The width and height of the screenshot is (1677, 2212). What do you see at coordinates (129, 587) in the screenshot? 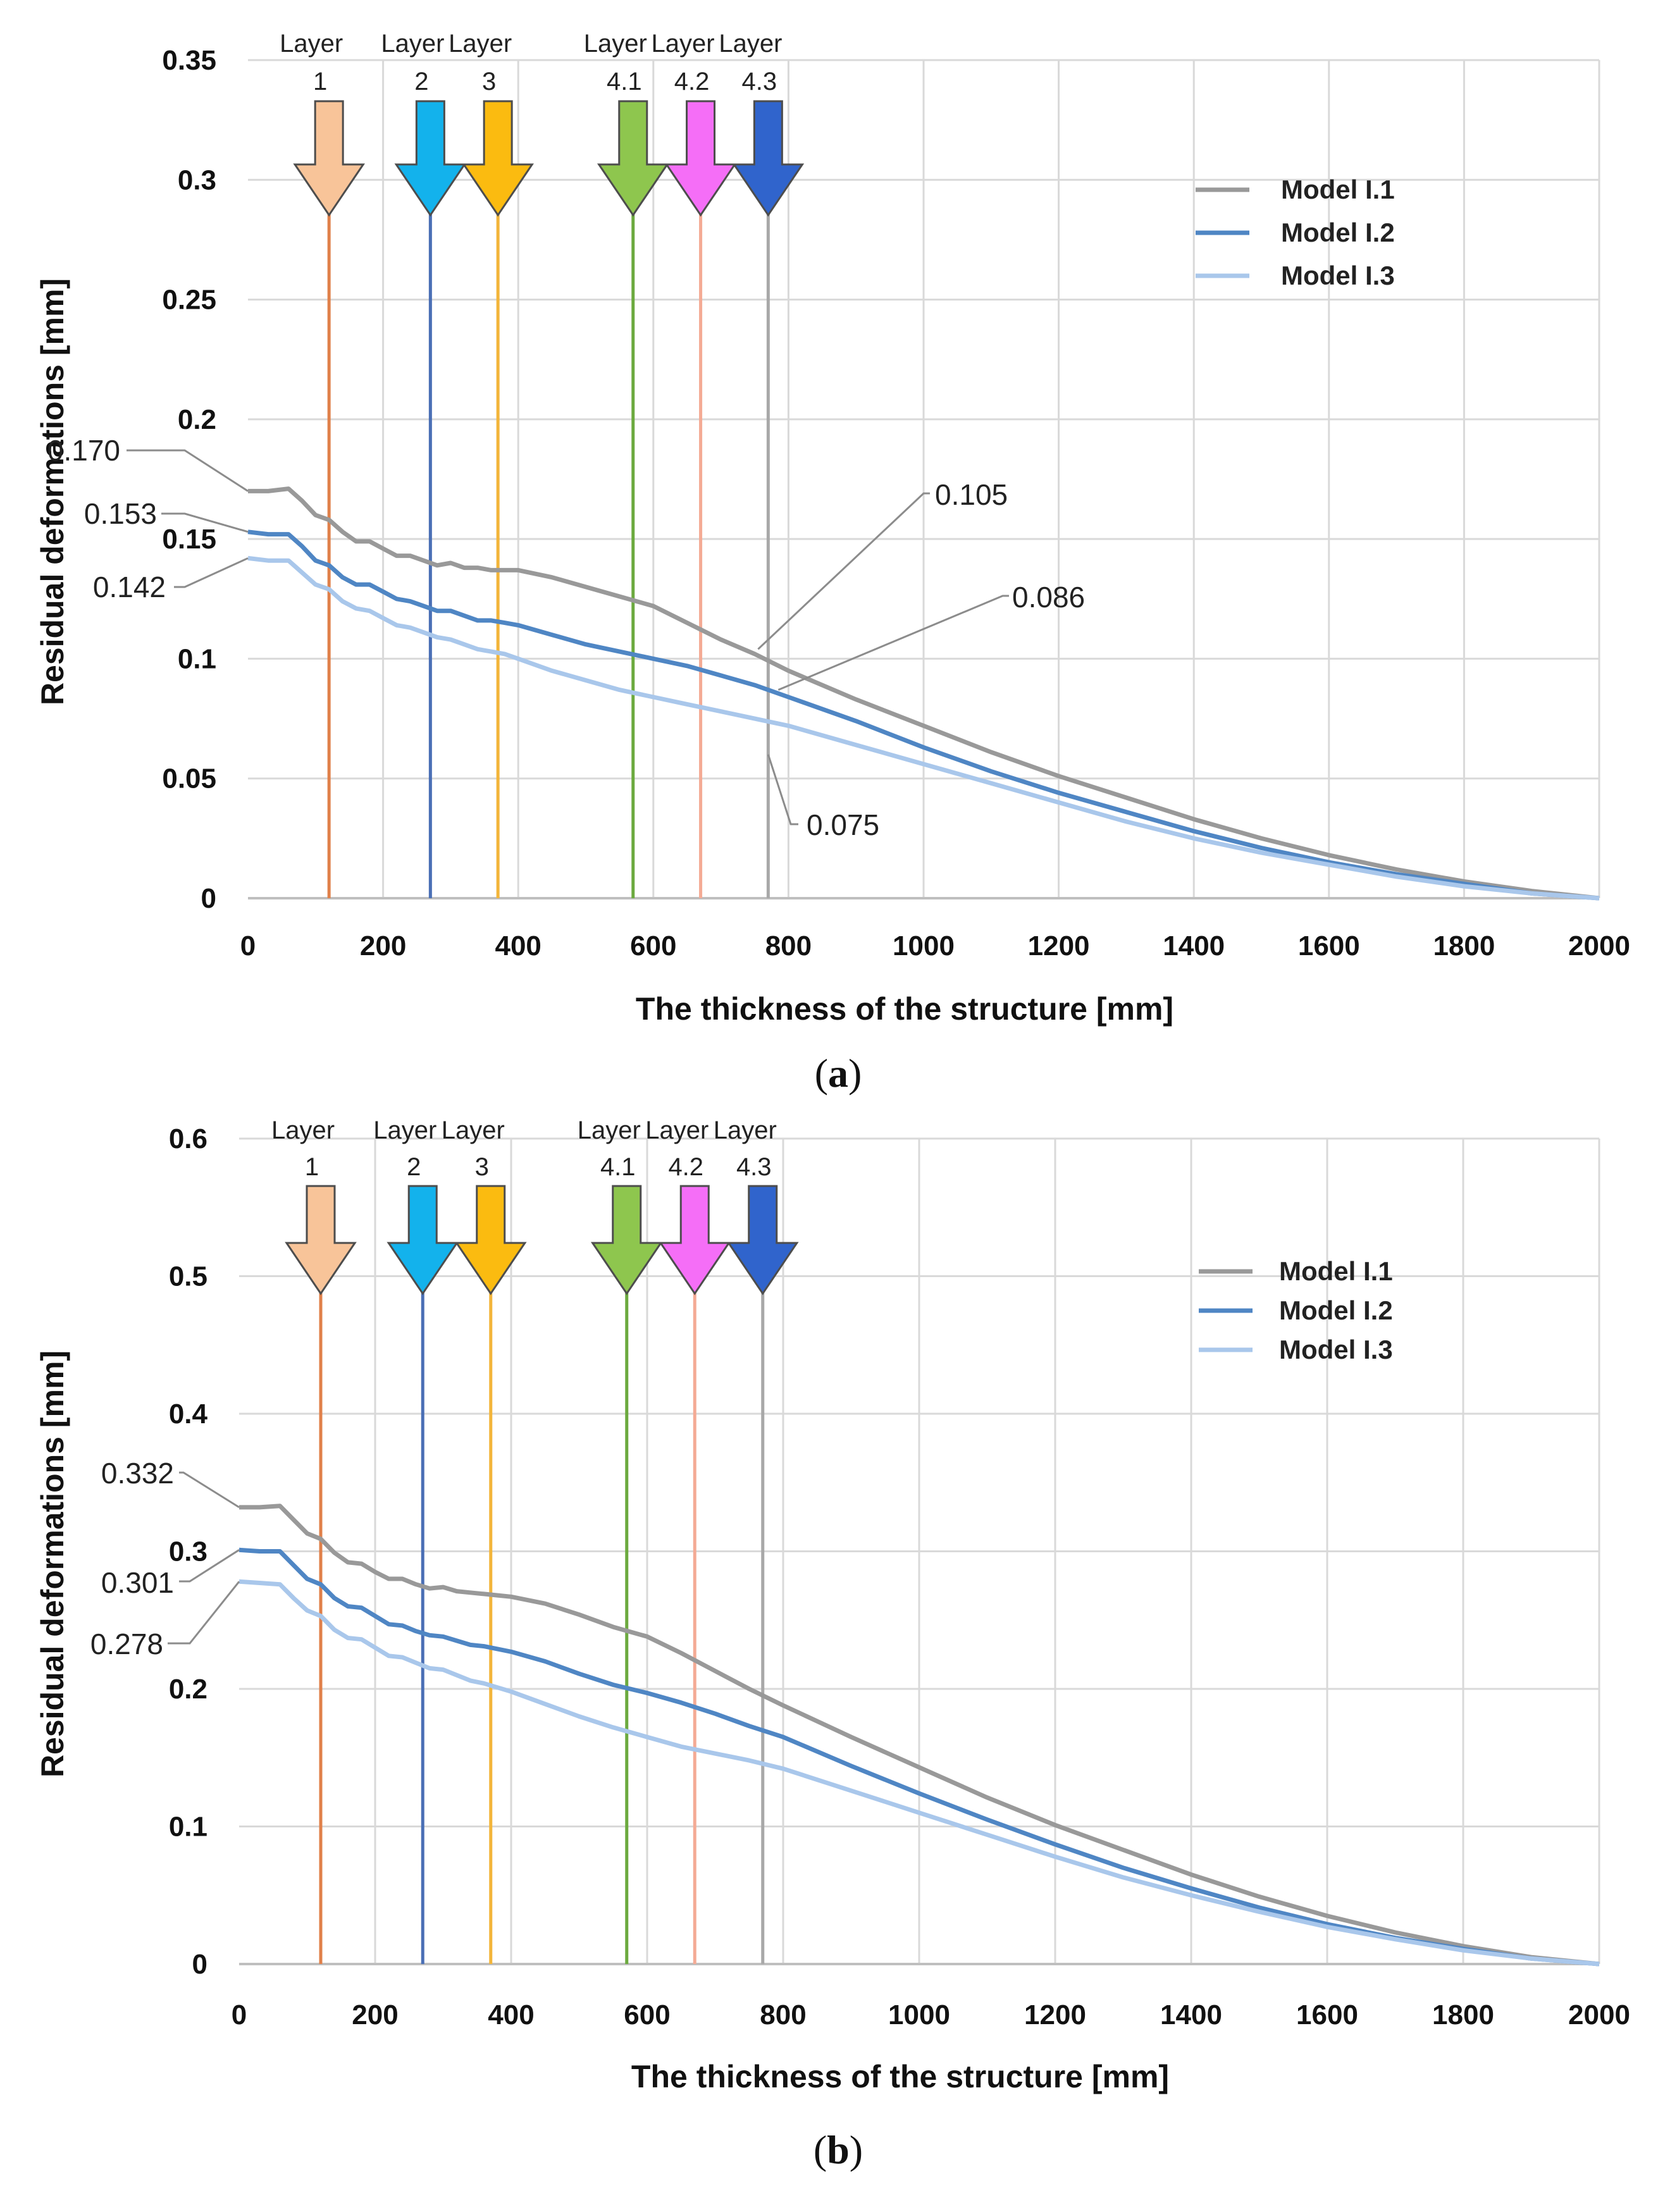
I see `callout-label: 0.142` at bounding box center [129, 587].